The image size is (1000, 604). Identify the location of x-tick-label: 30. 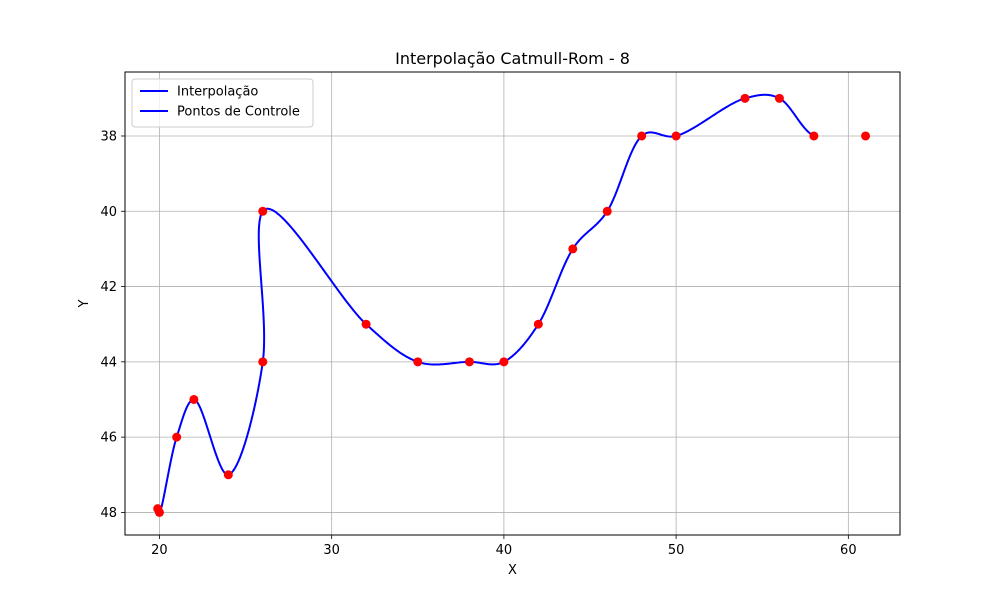
(331, 550).